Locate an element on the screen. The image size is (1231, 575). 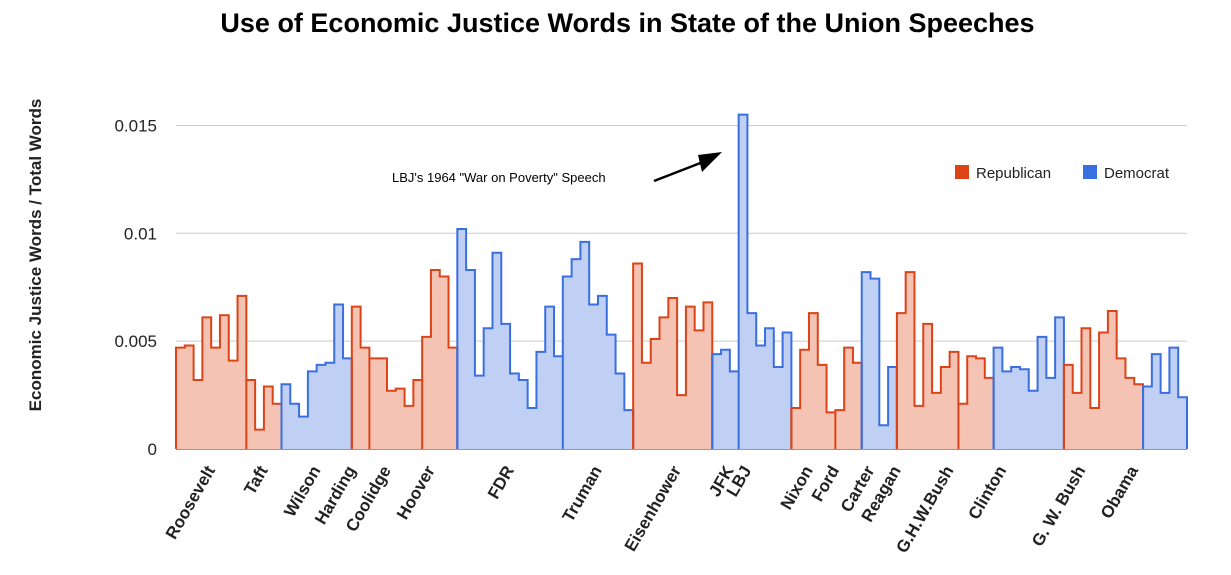
legend-label-D: Democrat is located at coordinates (1137, 173).